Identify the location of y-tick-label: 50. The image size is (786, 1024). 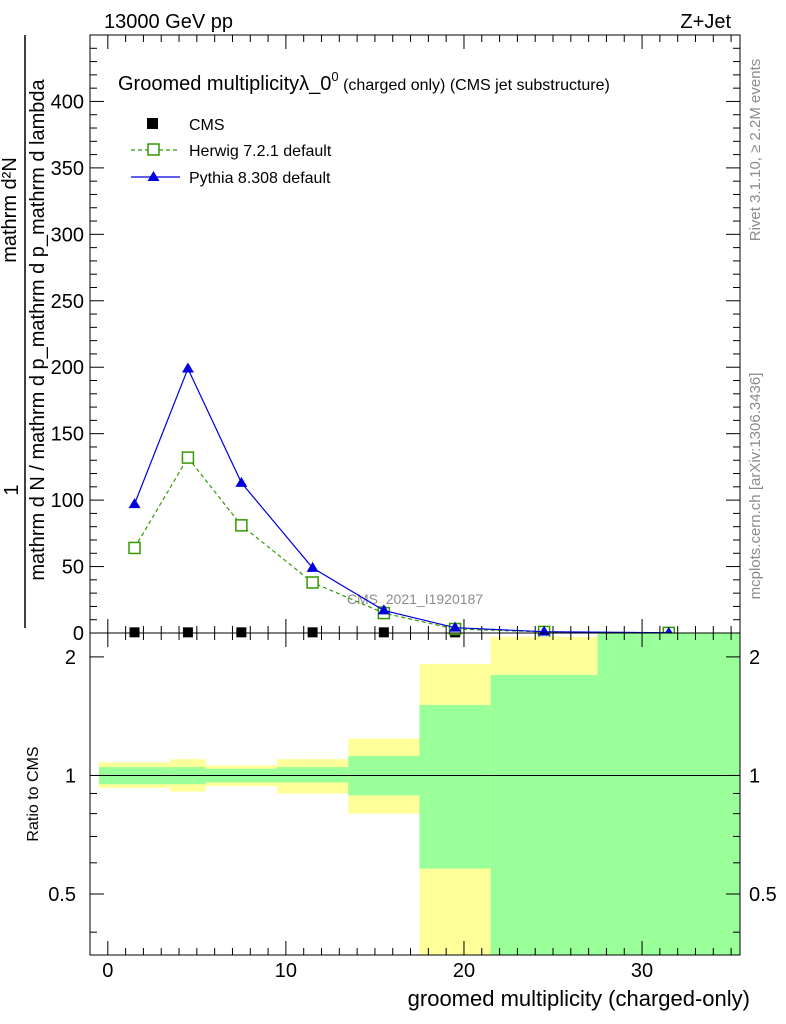
(73, 568).